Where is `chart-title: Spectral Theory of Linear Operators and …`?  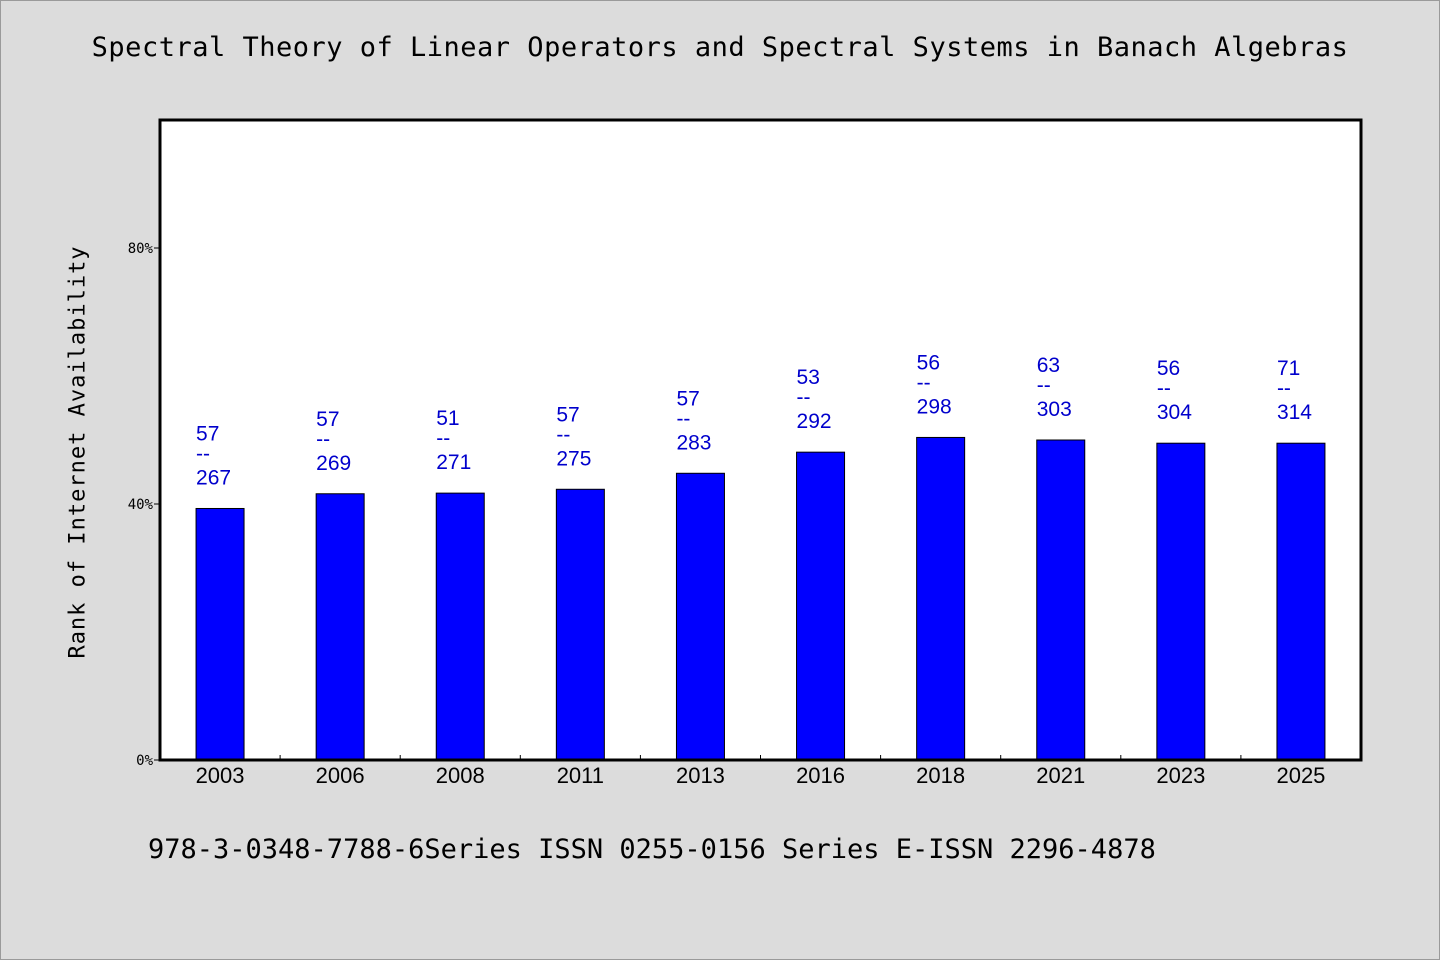
chart-title: Spectral Theory of Linear Operators and … is located at coordinates (720, 47).